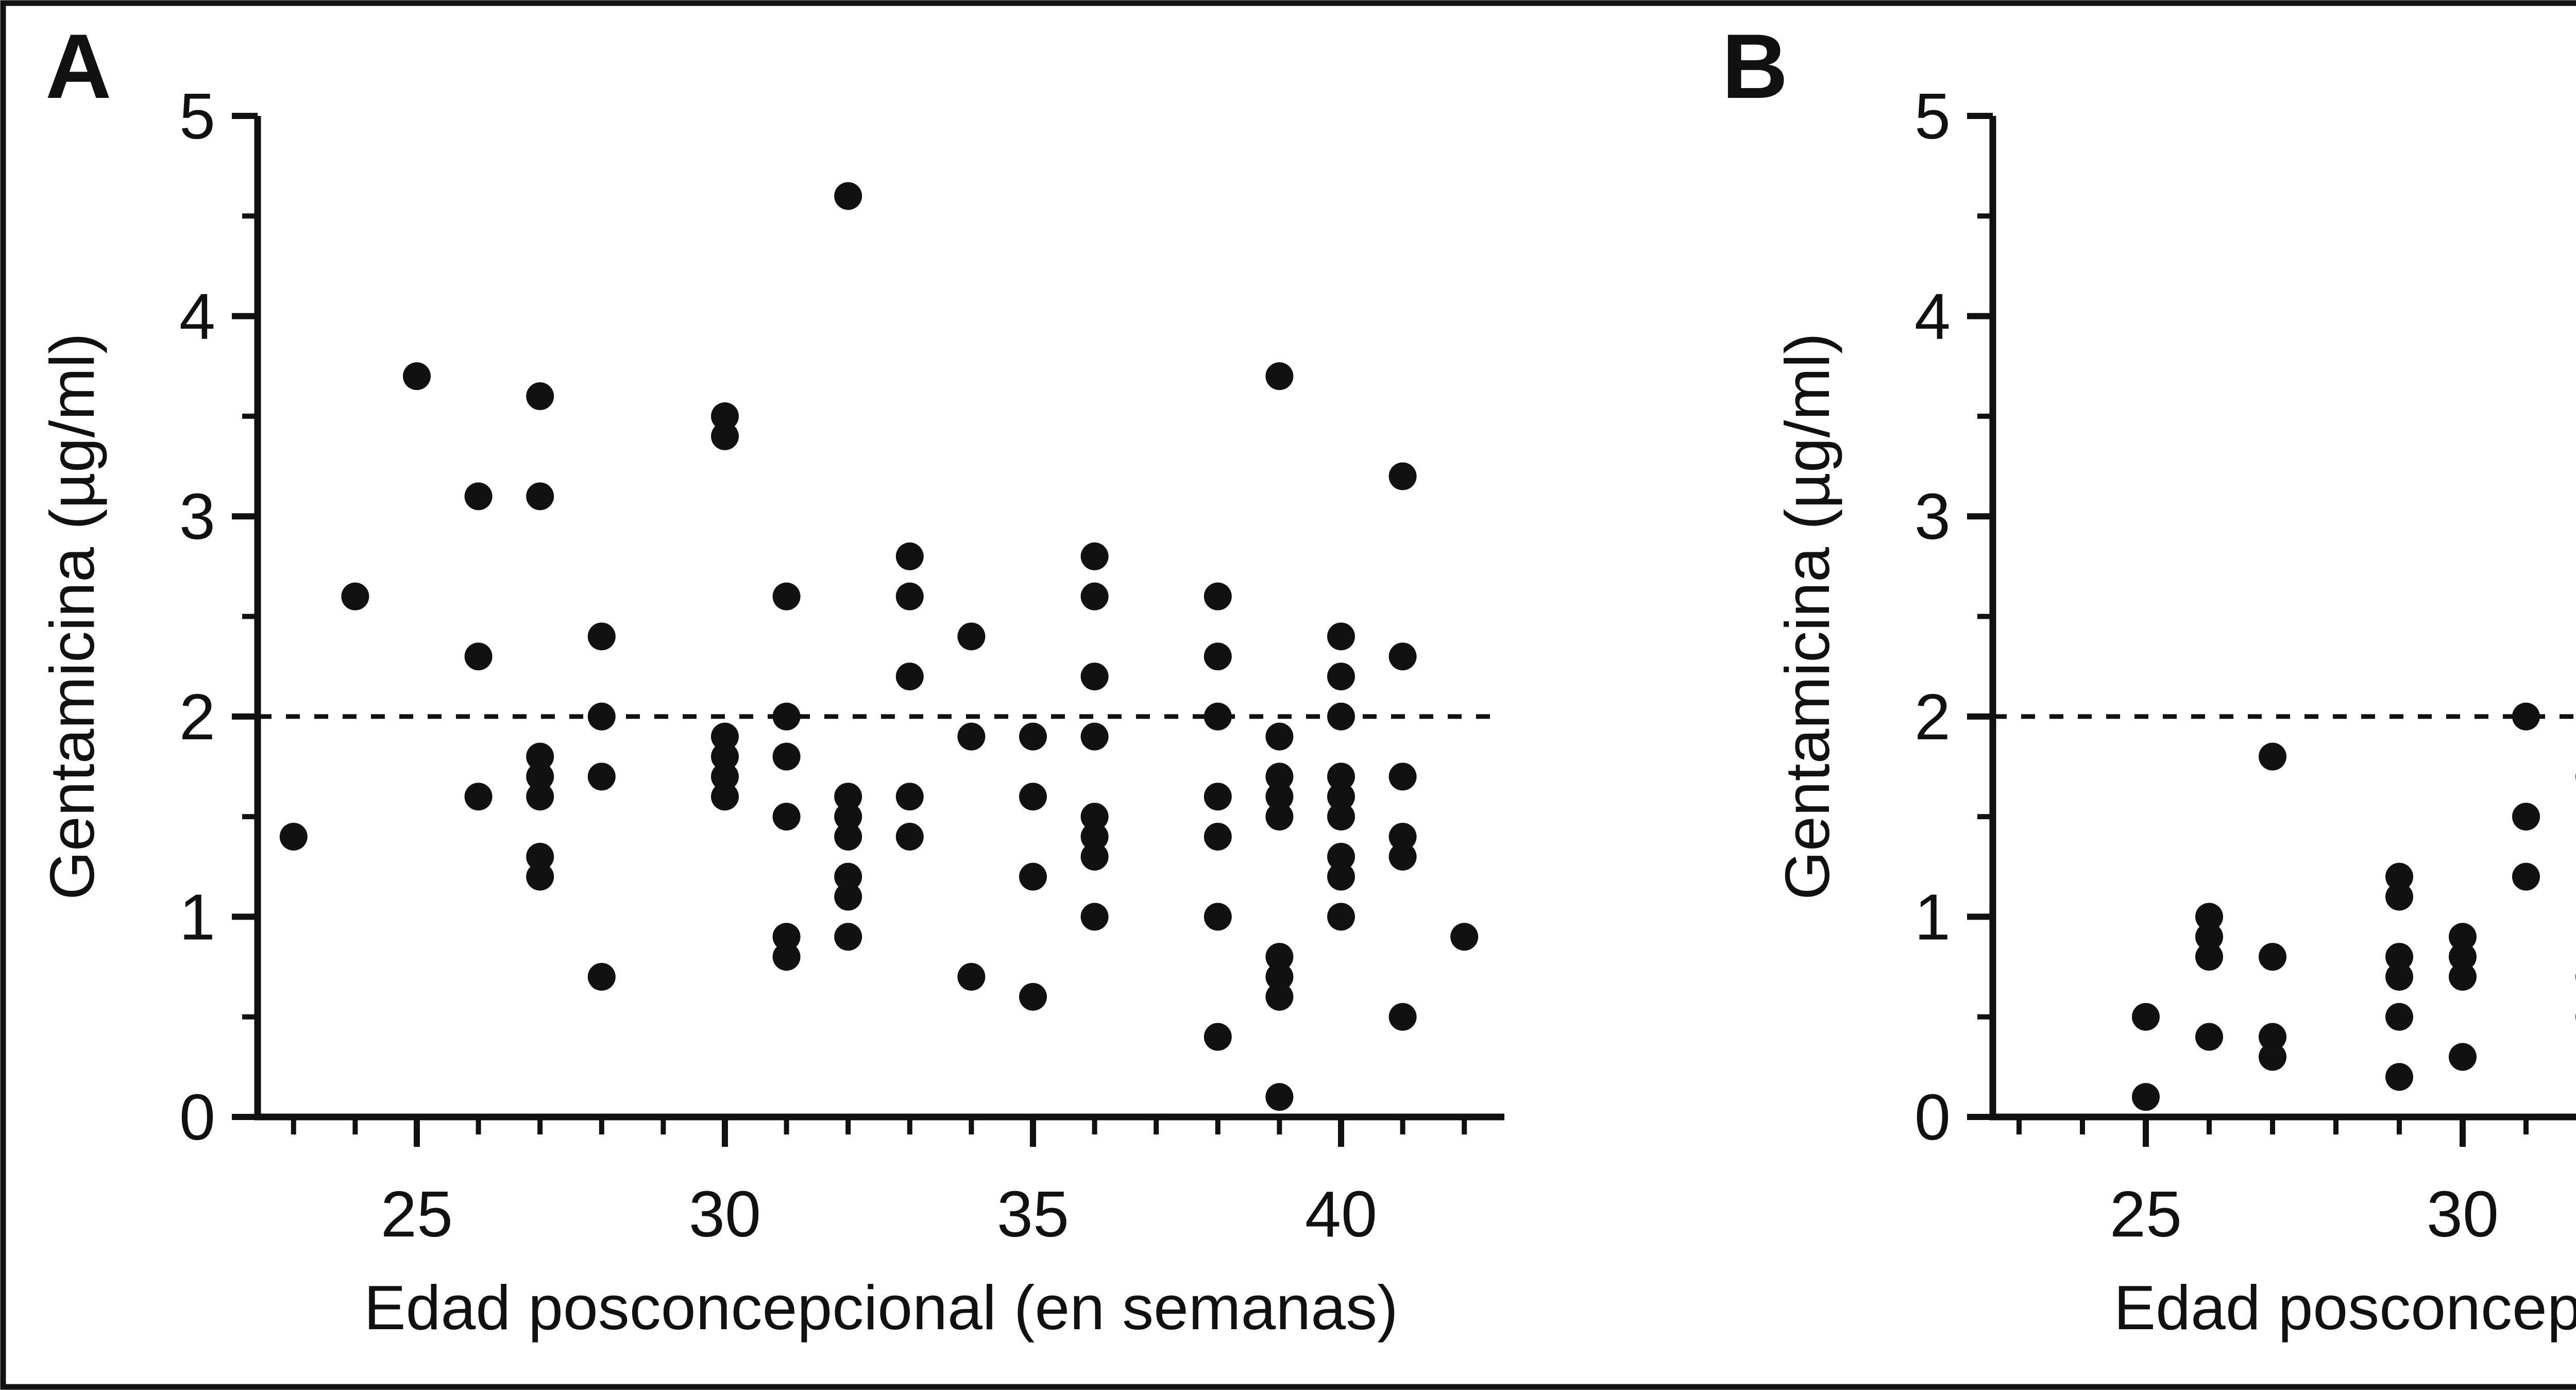  Describe the element at coordinates (1932, 1117) in the screenshot. I see `y-tick-label: 0` at that location.